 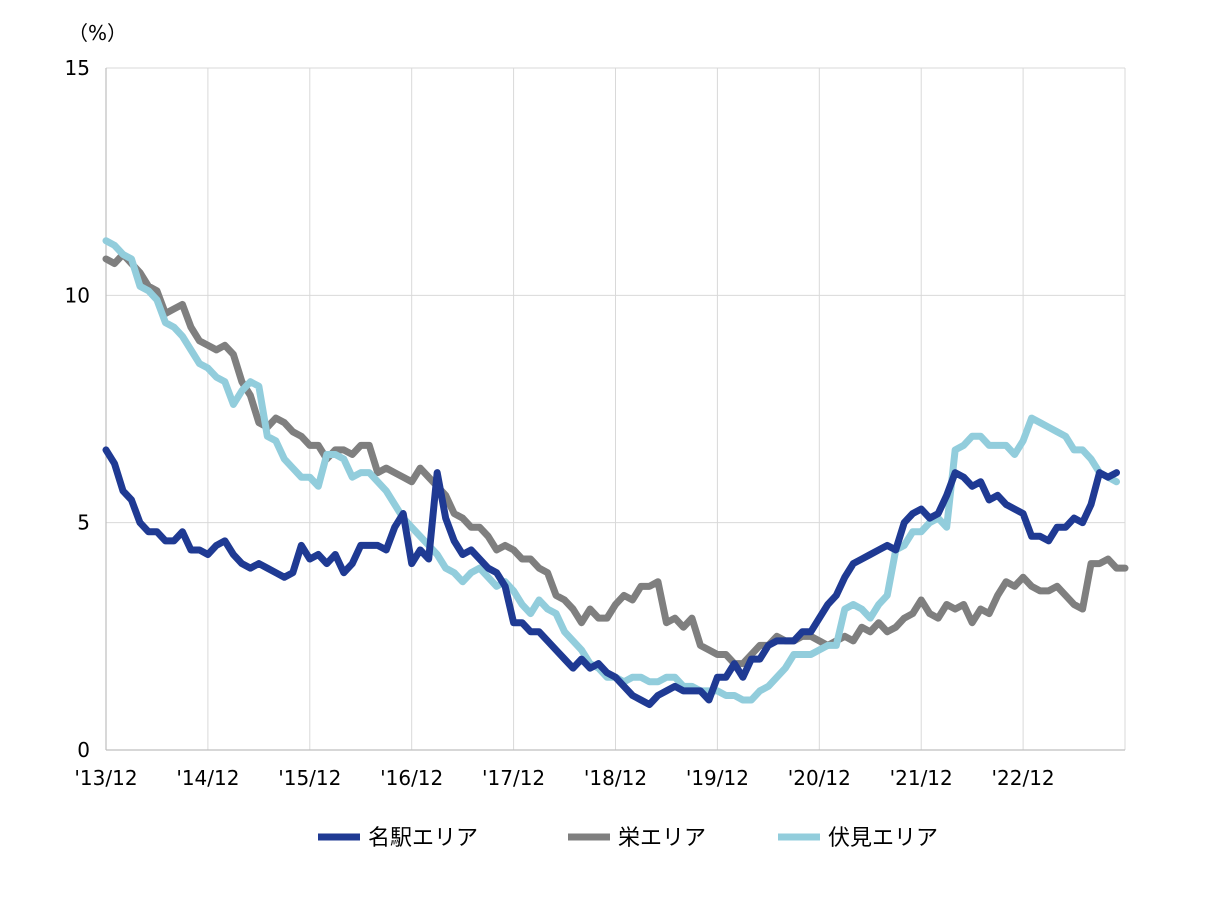 I want to click on x-tick-label: '15/12, so click(x=309, y=778).